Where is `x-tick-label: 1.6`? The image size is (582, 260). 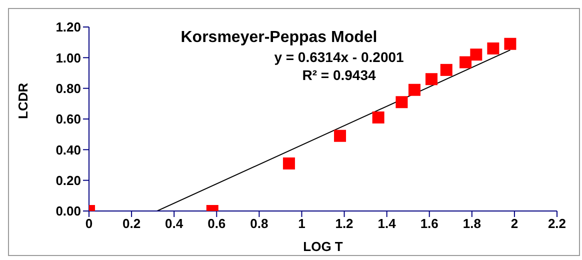 x-tick-label: 1.6 is located at coordinates (429, 224).